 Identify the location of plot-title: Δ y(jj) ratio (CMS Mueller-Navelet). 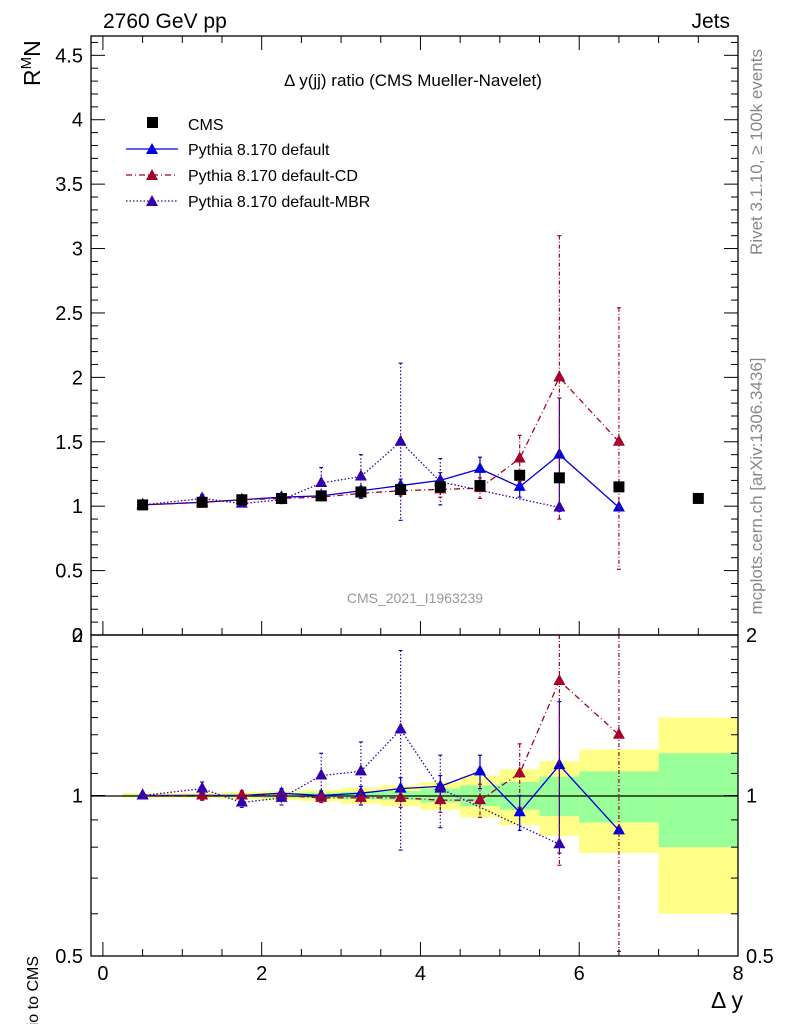
(413, 80).